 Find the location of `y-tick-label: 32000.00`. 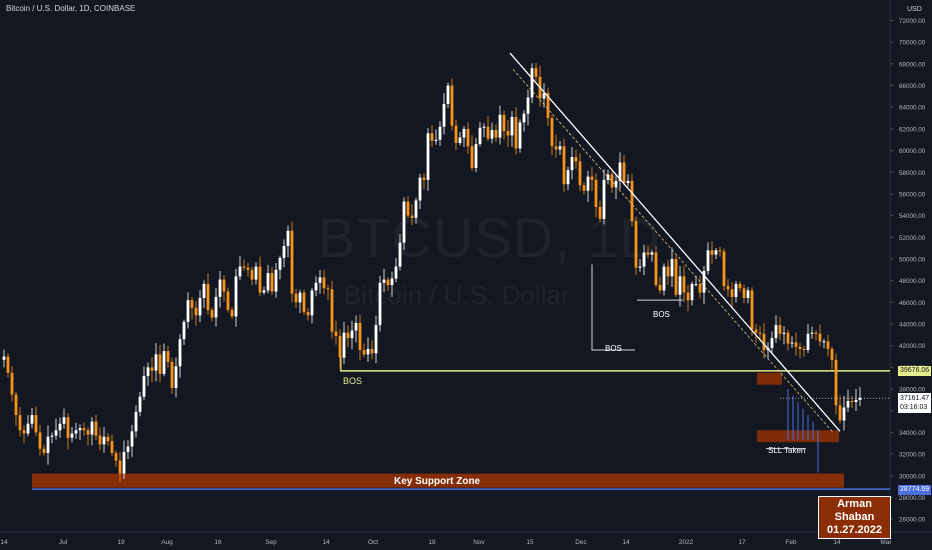

y-tick-label: 32000.00 is located at coordinates (912, 455).